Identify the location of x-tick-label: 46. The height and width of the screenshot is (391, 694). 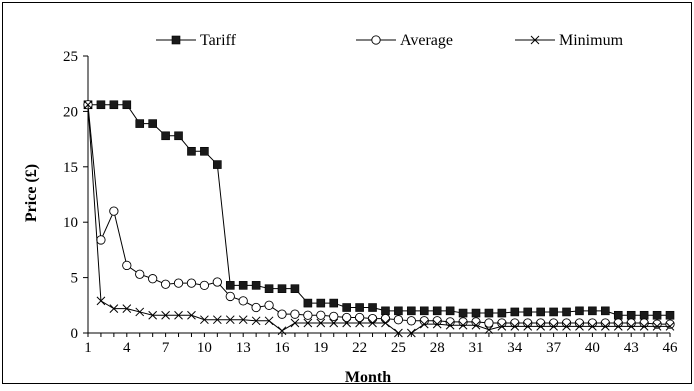
(671, 348).